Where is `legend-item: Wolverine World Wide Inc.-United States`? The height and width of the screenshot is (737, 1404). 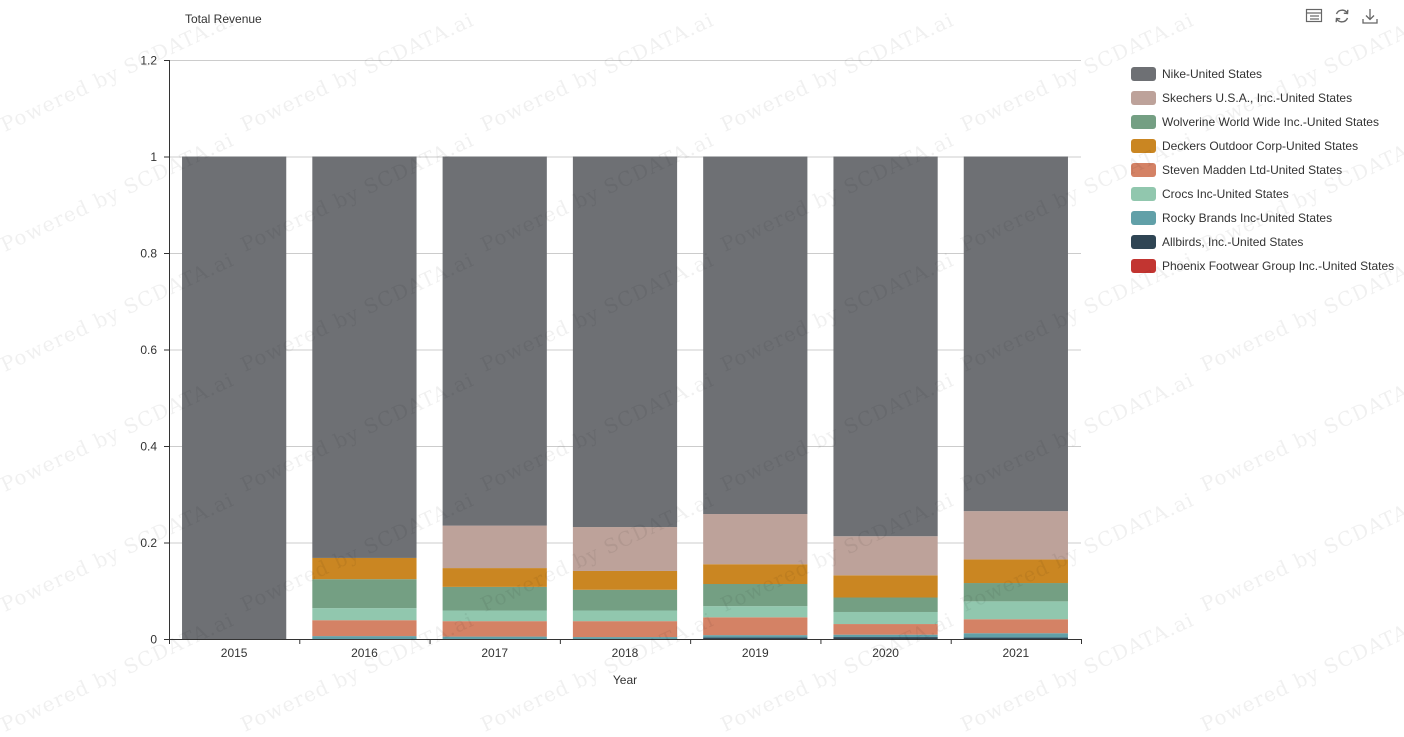
legend-item: Wolverine World Wide Inc.-United States is located at coordinates (1262, 122).